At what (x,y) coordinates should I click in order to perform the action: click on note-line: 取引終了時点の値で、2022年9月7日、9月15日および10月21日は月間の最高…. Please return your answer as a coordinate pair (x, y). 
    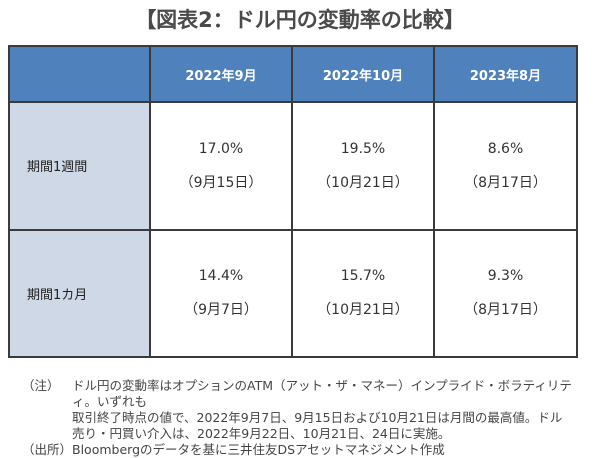
    Looking at the image, I should click on (317, 417).